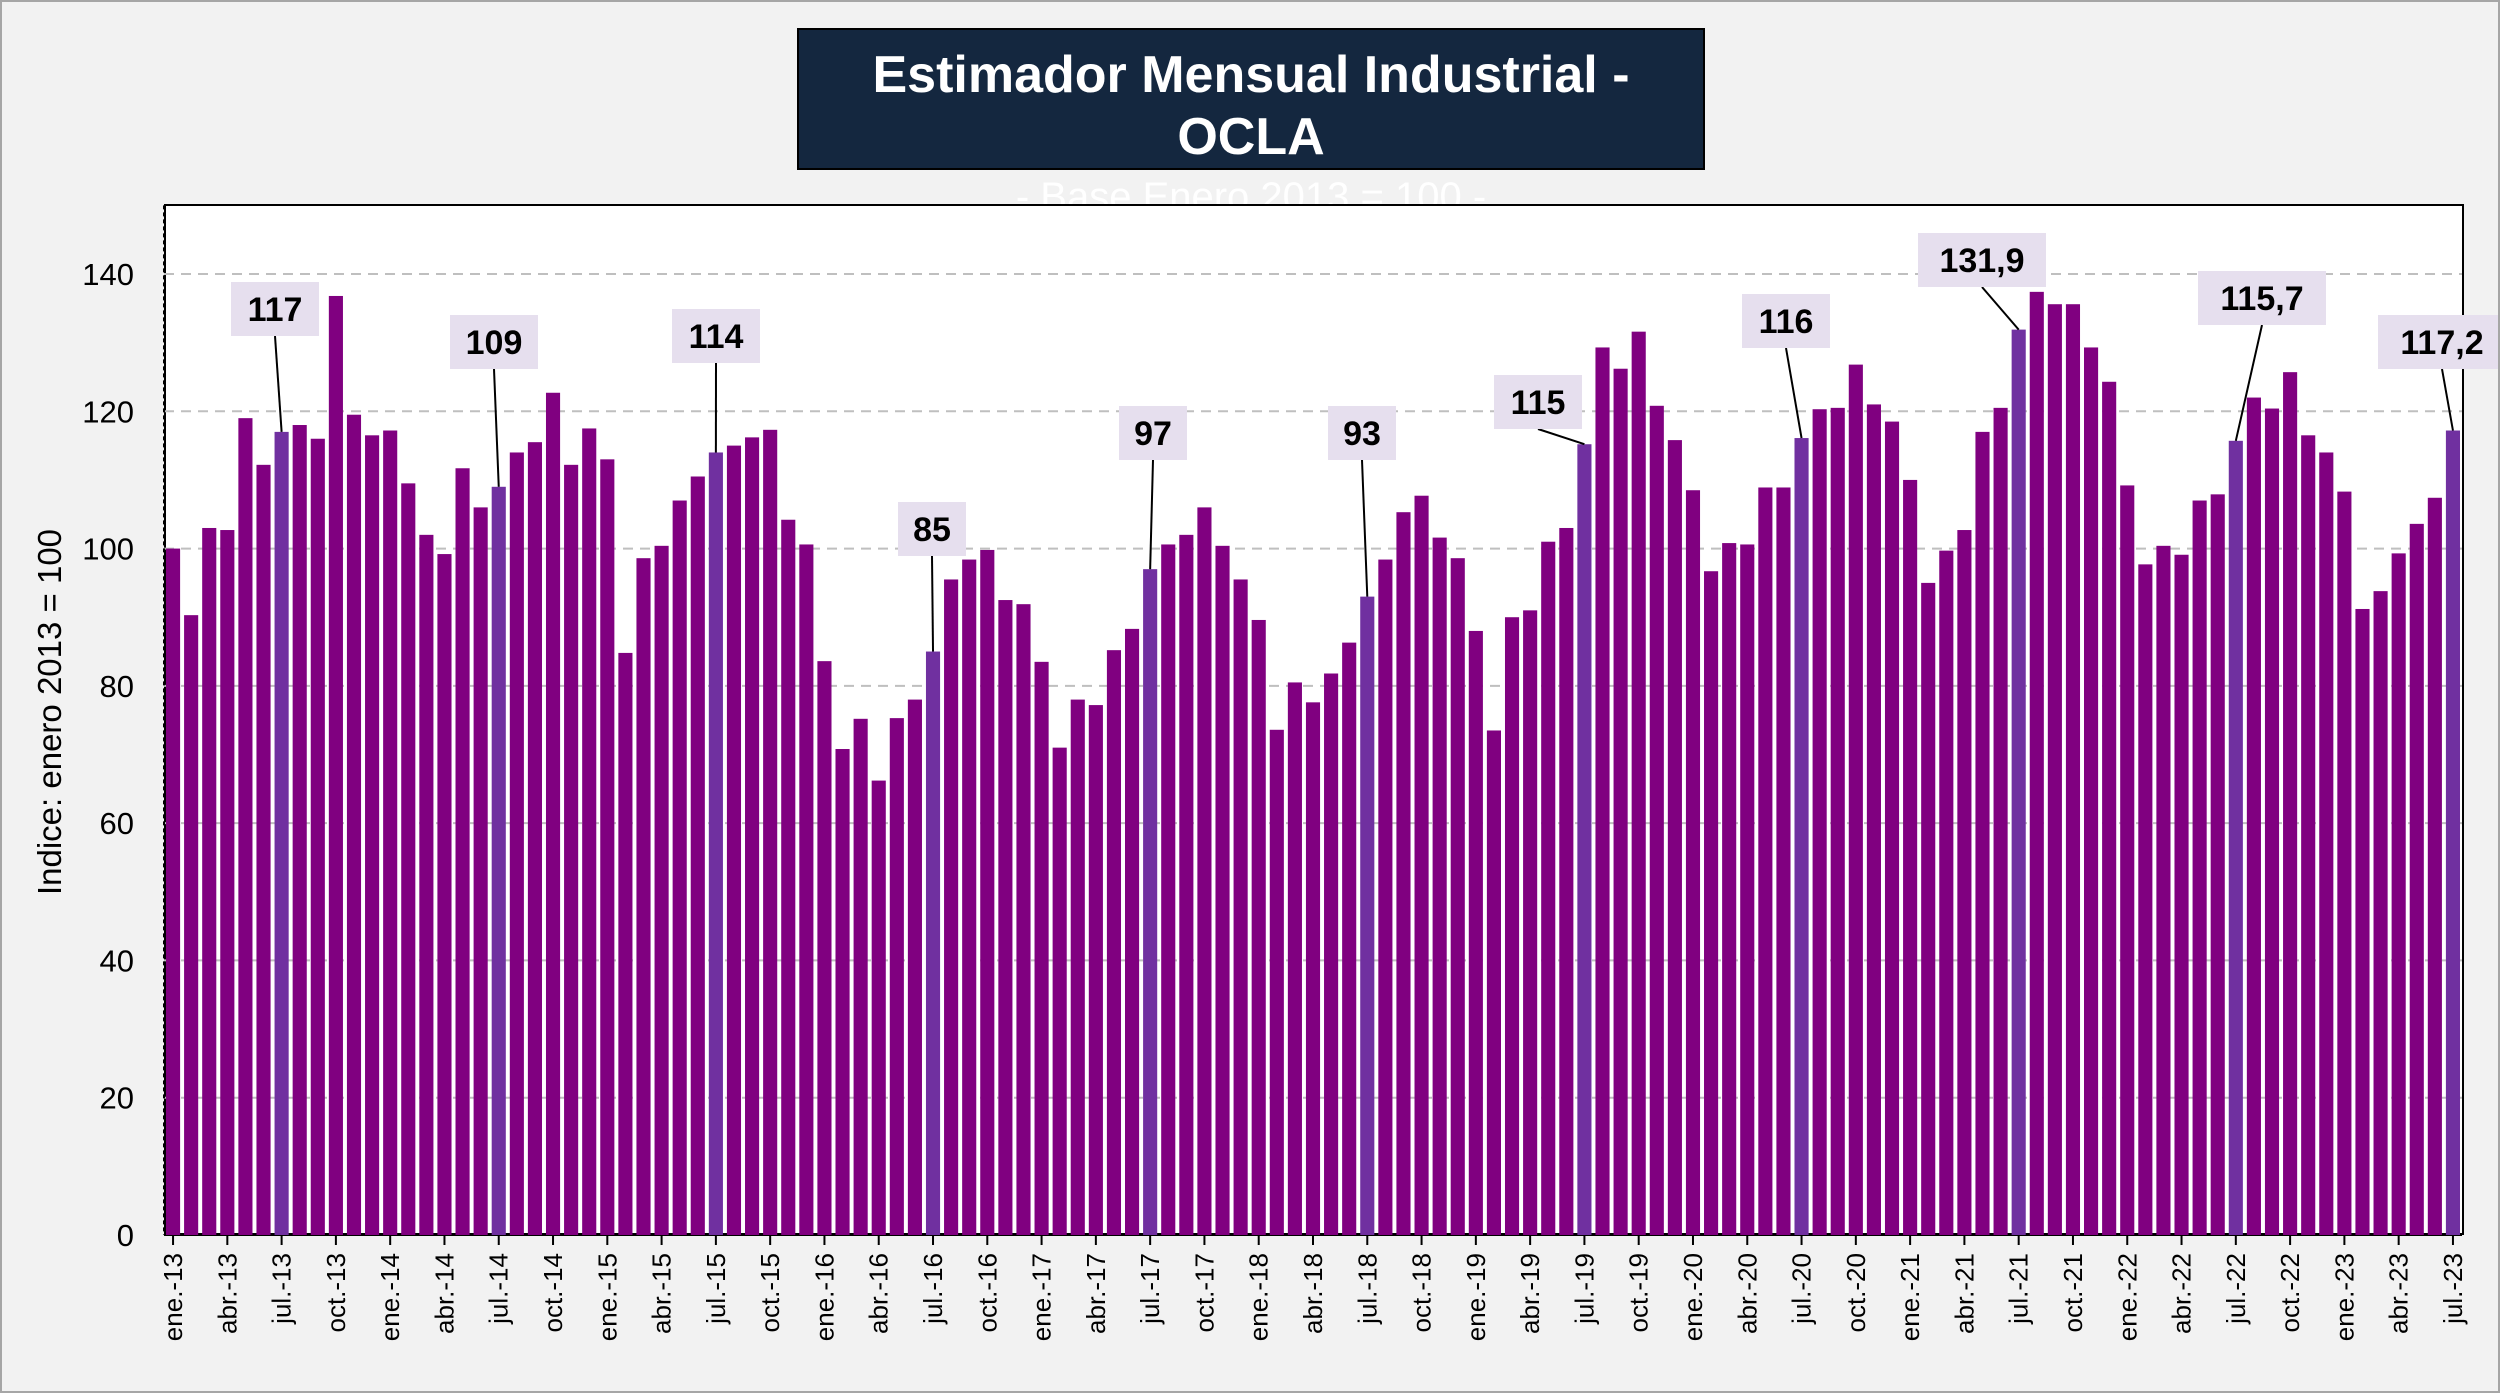 The image size is (2500, 1393). I want to click on x-tick-label: jul.-19, so click(1584, 1289).